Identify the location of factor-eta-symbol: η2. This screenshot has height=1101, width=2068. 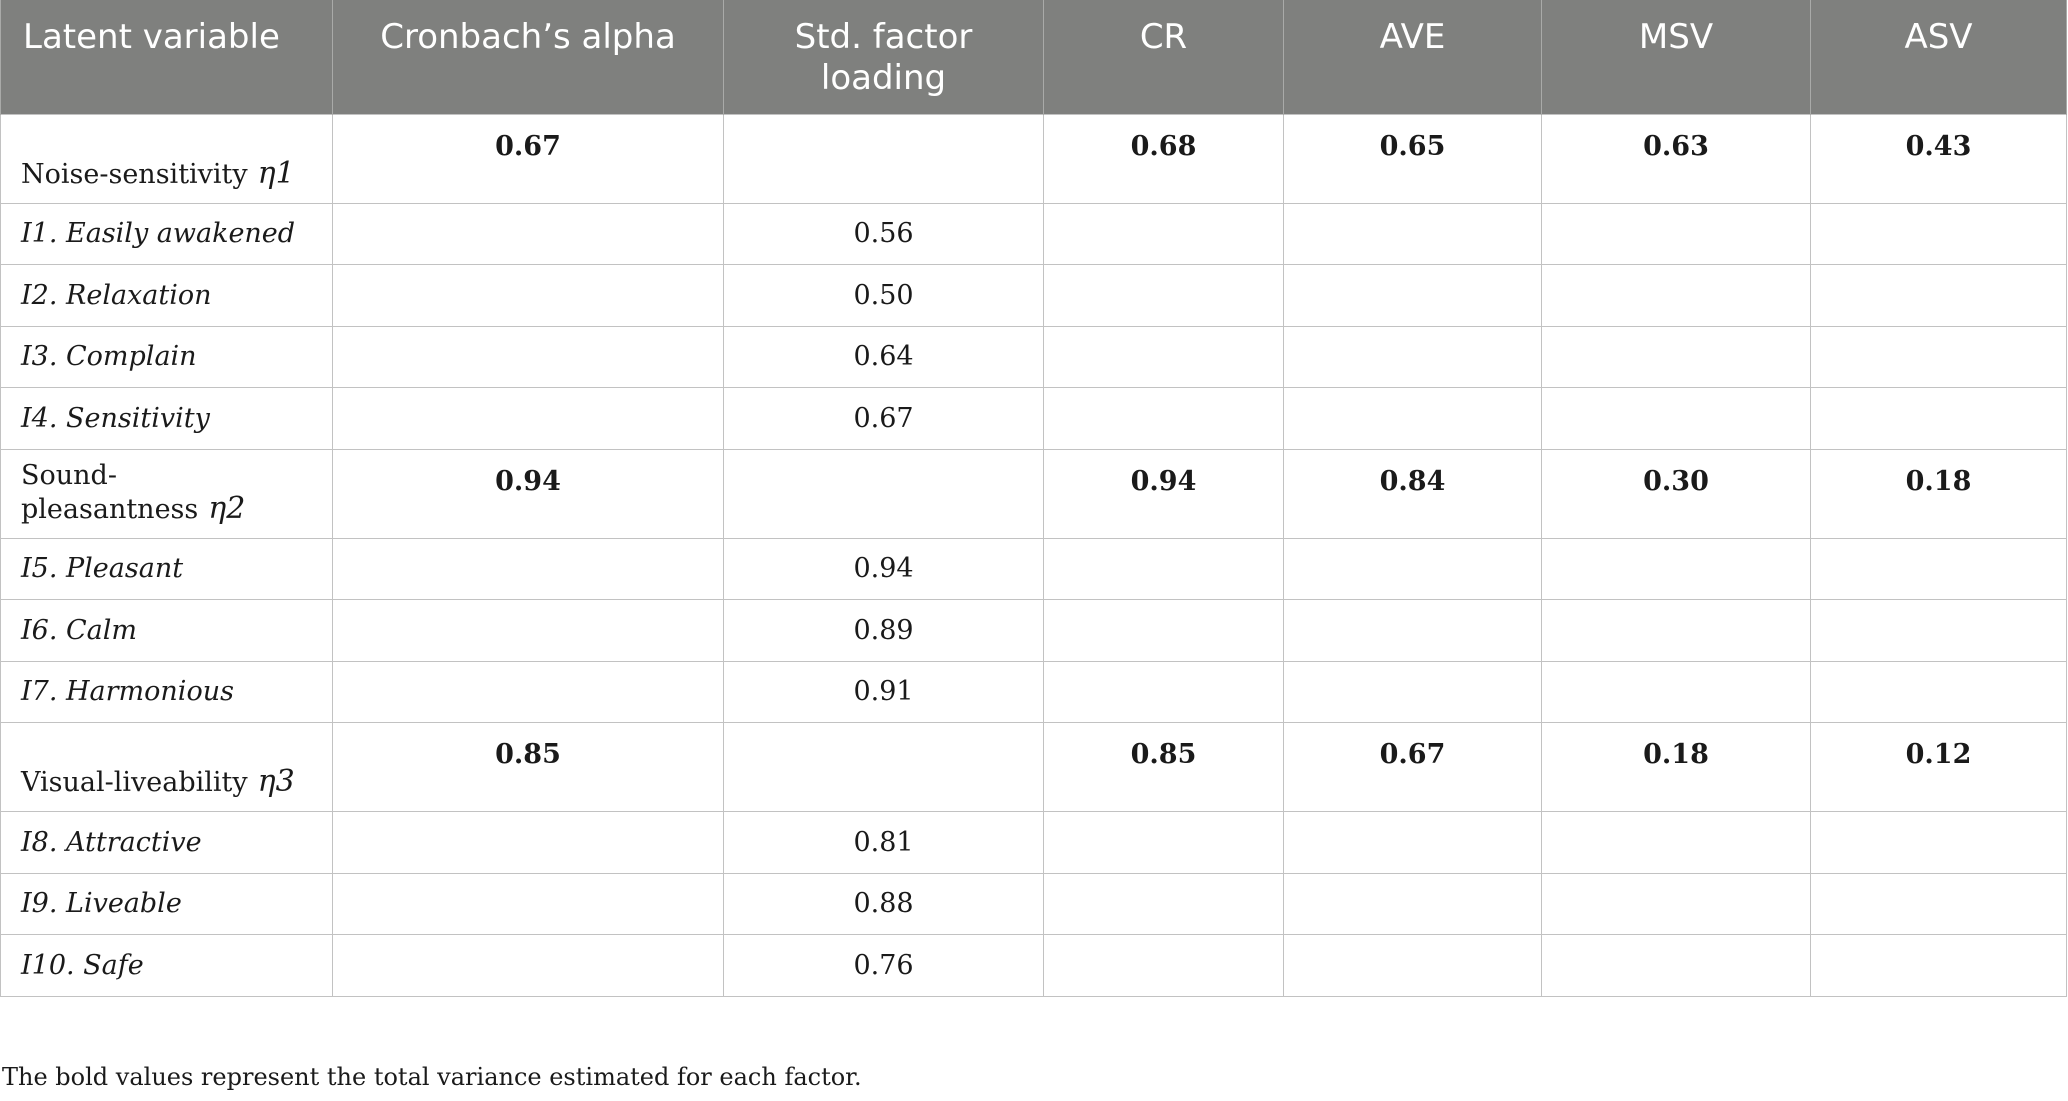
(227, 508).